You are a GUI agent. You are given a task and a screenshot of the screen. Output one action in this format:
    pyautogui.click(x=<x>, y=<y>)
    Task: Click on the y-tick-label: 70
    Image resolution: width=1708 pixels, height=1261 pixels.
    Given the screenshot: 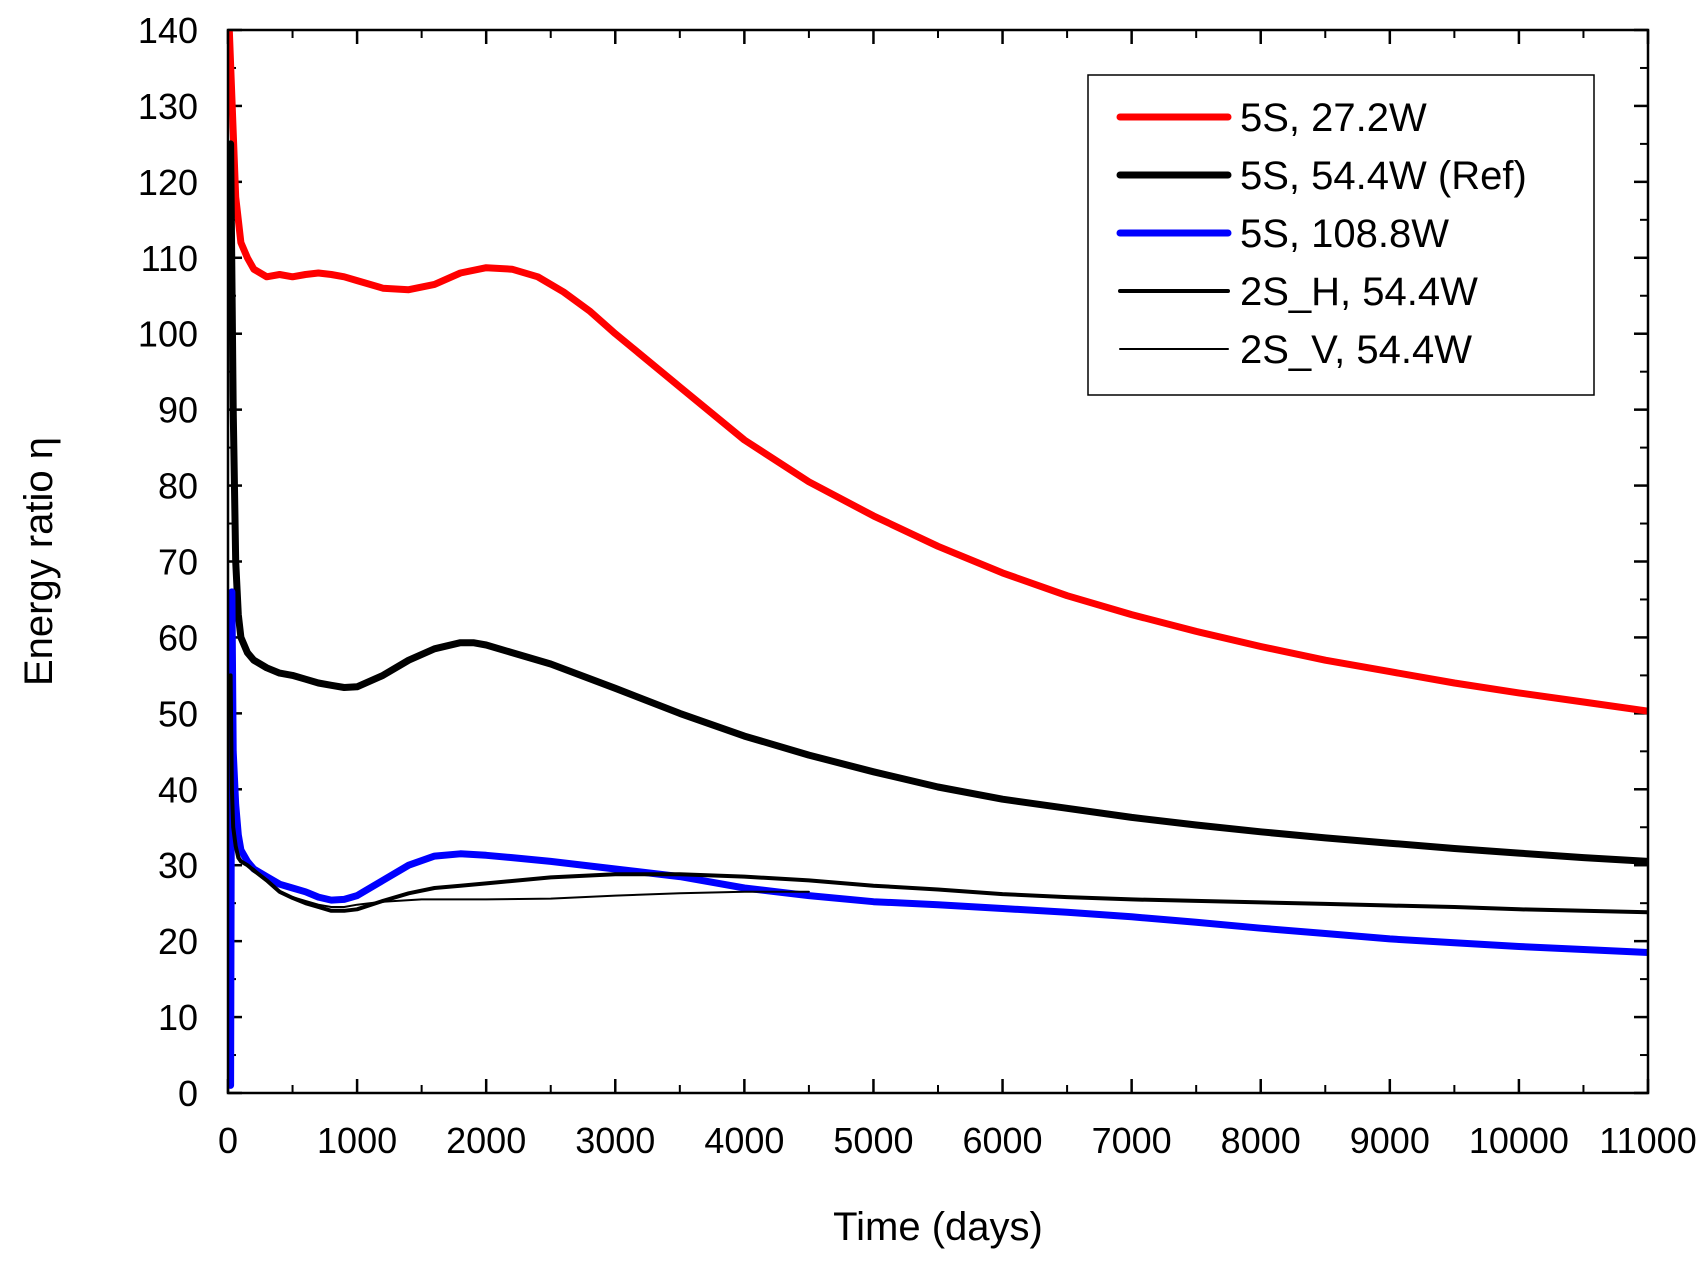 What is the action you would take?
    pyautogui.click(x=178, y=562)
    